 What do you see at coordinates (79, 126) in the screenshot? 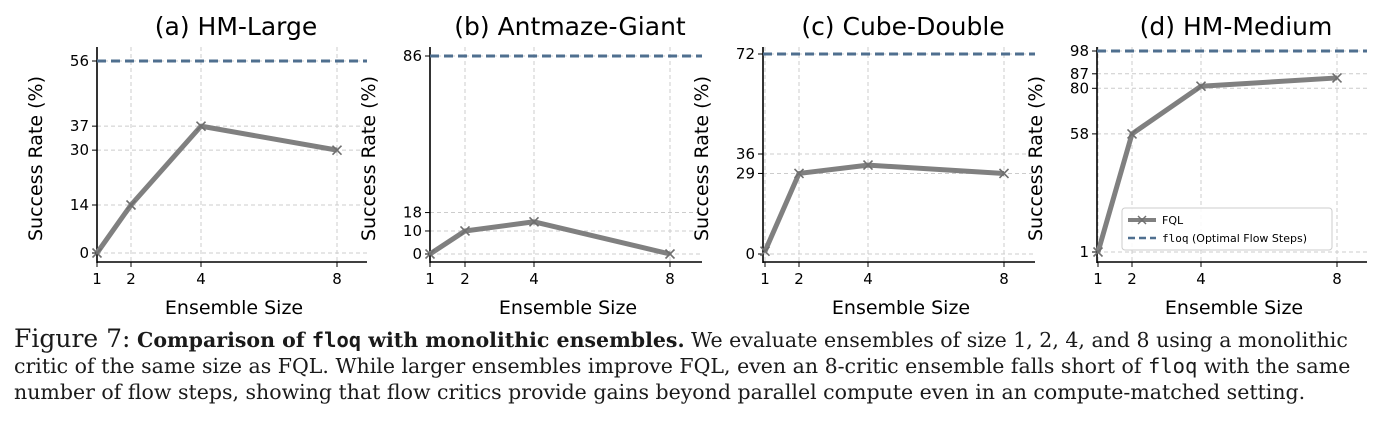
I see `y-tick-label: 37` at bounding box center [79, 126].